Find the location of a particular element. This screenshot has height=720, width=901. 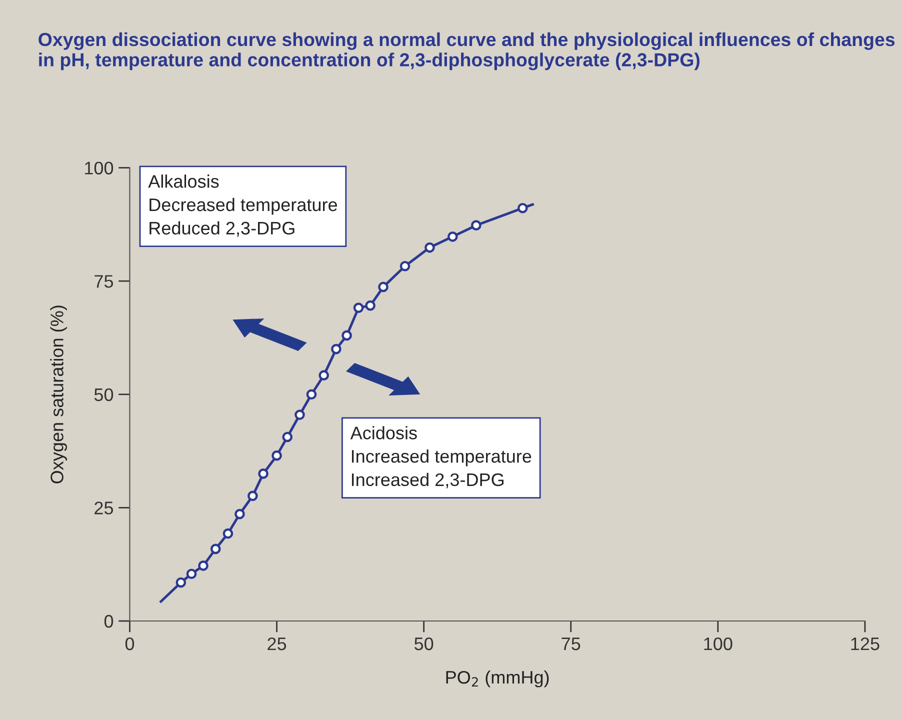

annotation: Alkalosis Decreased temperature Reduced 2,3-DPG is located at coordinates (242, 205).